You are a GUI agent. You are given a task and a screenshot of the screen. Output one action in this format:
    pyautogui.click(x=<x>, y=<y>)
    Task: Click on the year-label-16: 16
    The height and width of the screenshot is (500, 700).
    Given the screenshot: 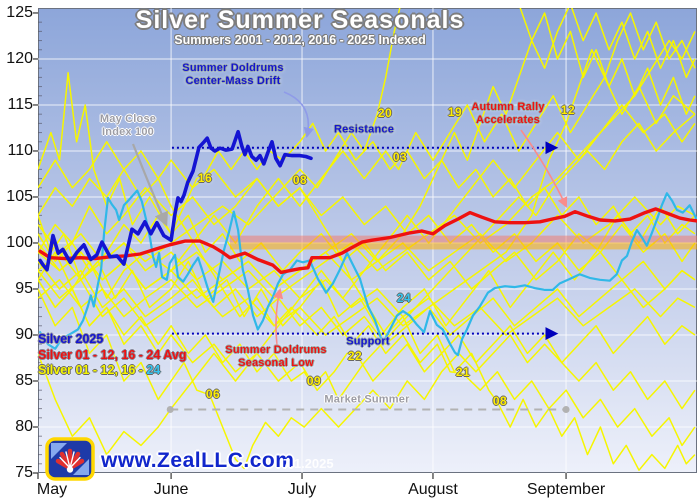 What is the action you would take?
    pyautogui.click(x=205, y=178)
    